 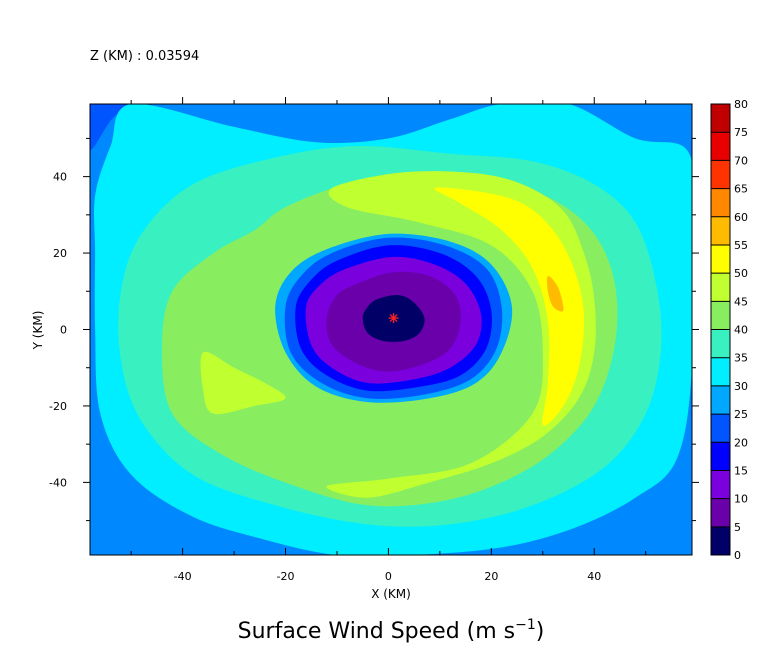 What do you see at coordinates (594, 576) in the screenshot?
I see `x-tick-label: 40` at bounding box center [594, 576].